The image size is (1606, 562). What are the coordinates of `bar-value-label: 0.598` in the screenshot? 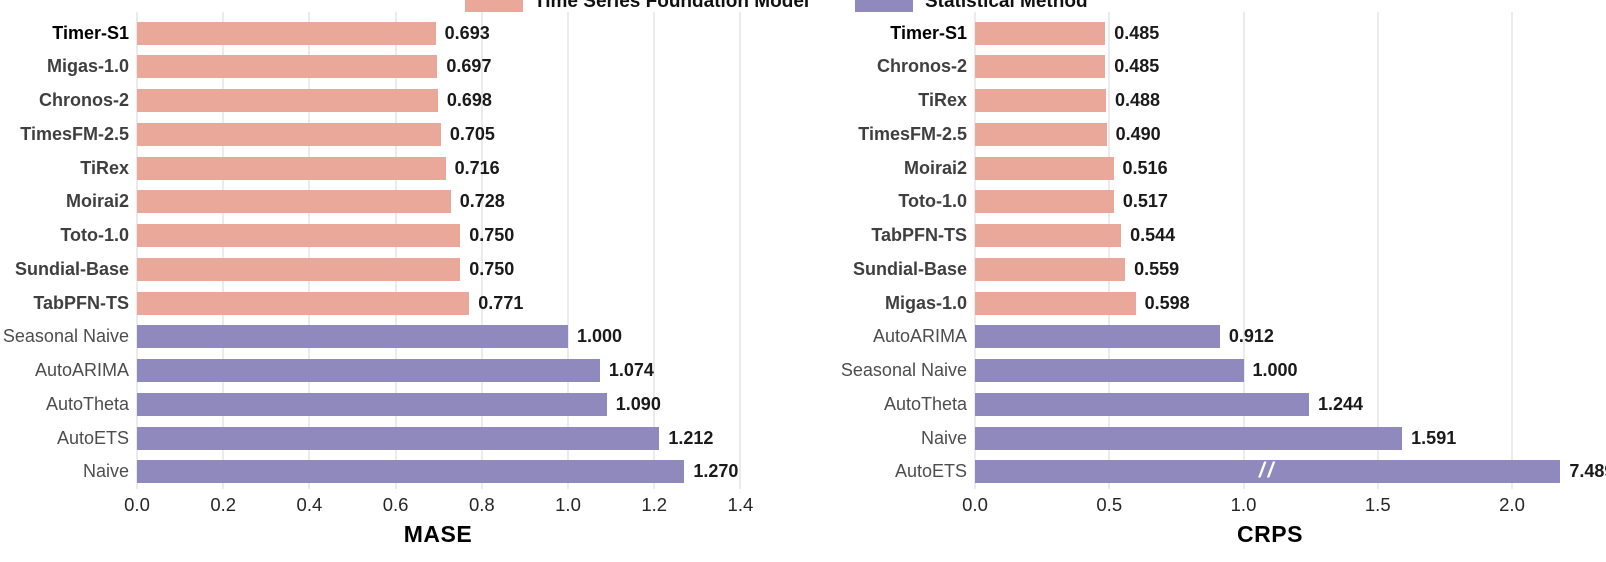 It's located at (1167, 302).